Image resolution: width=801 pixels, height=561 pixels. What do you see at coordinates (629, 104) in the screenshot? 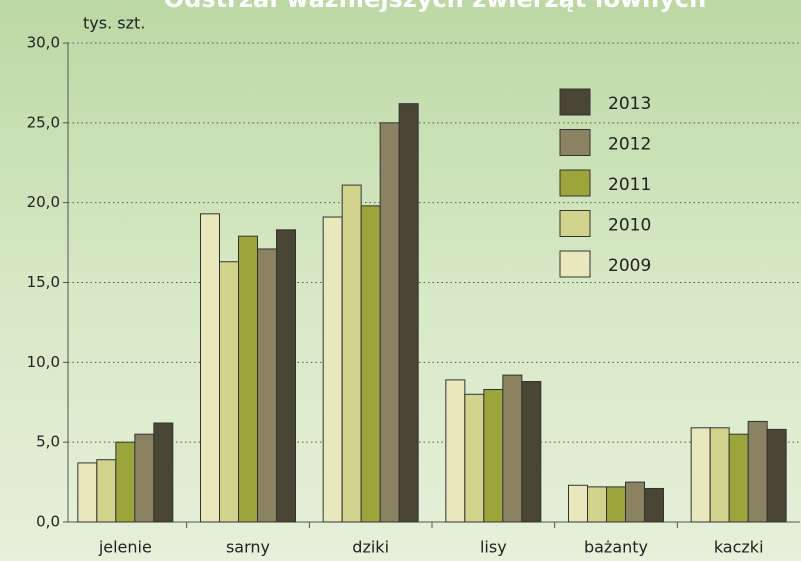
I see `legend-label: 2013` at bounding box center [629, 104].